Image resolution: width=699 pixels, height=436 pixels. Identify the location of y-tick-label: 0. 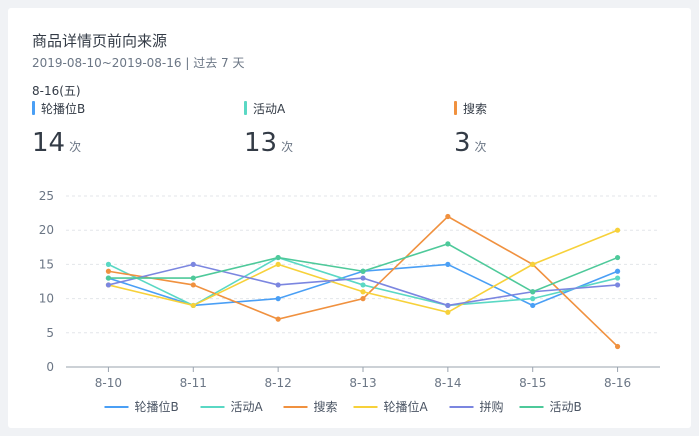
(50, 367).